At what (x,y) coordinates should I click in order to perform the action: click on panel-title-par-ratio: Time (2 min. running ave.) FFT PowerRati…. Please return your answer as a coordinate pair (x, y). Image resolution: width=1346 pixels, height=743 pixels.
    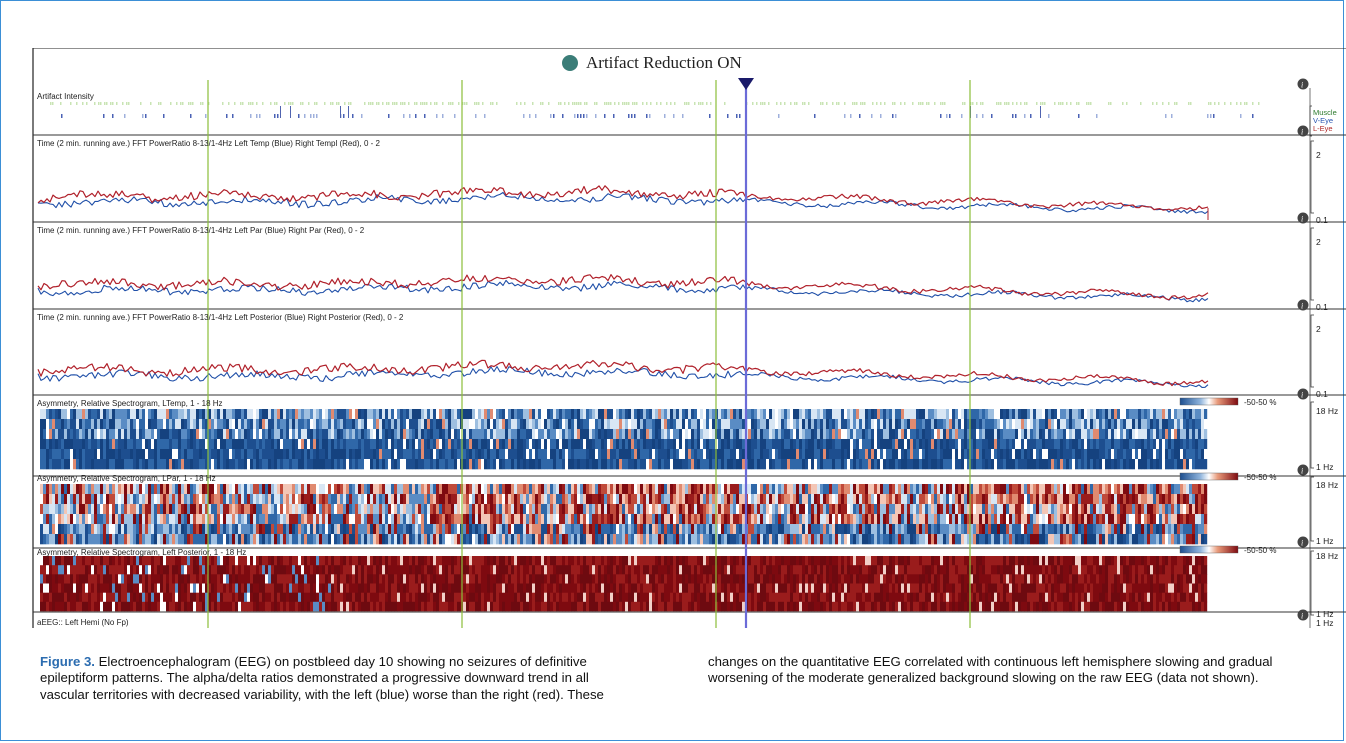
    Looking at the image, I should click on (201, 230).